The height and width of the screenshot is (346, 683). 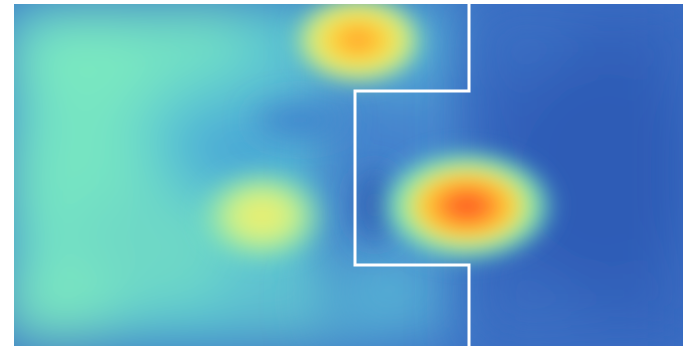 What do you see at coordinates (467, 206) in the screenshot?
I see `right-hotspot` at bounding box center [467, 206].